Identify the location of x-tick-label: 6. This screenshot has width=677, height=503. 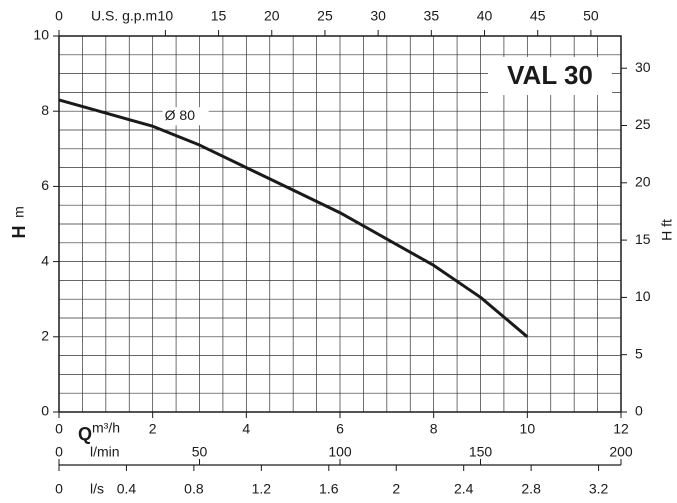
(340, 429).